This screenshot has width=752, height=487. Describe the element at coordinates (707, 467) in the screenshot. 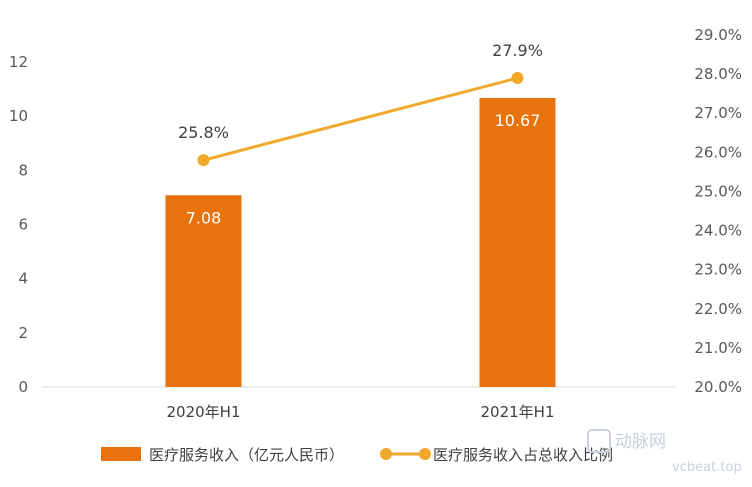

I see `watermark-site: vcbeat.top` at that location.